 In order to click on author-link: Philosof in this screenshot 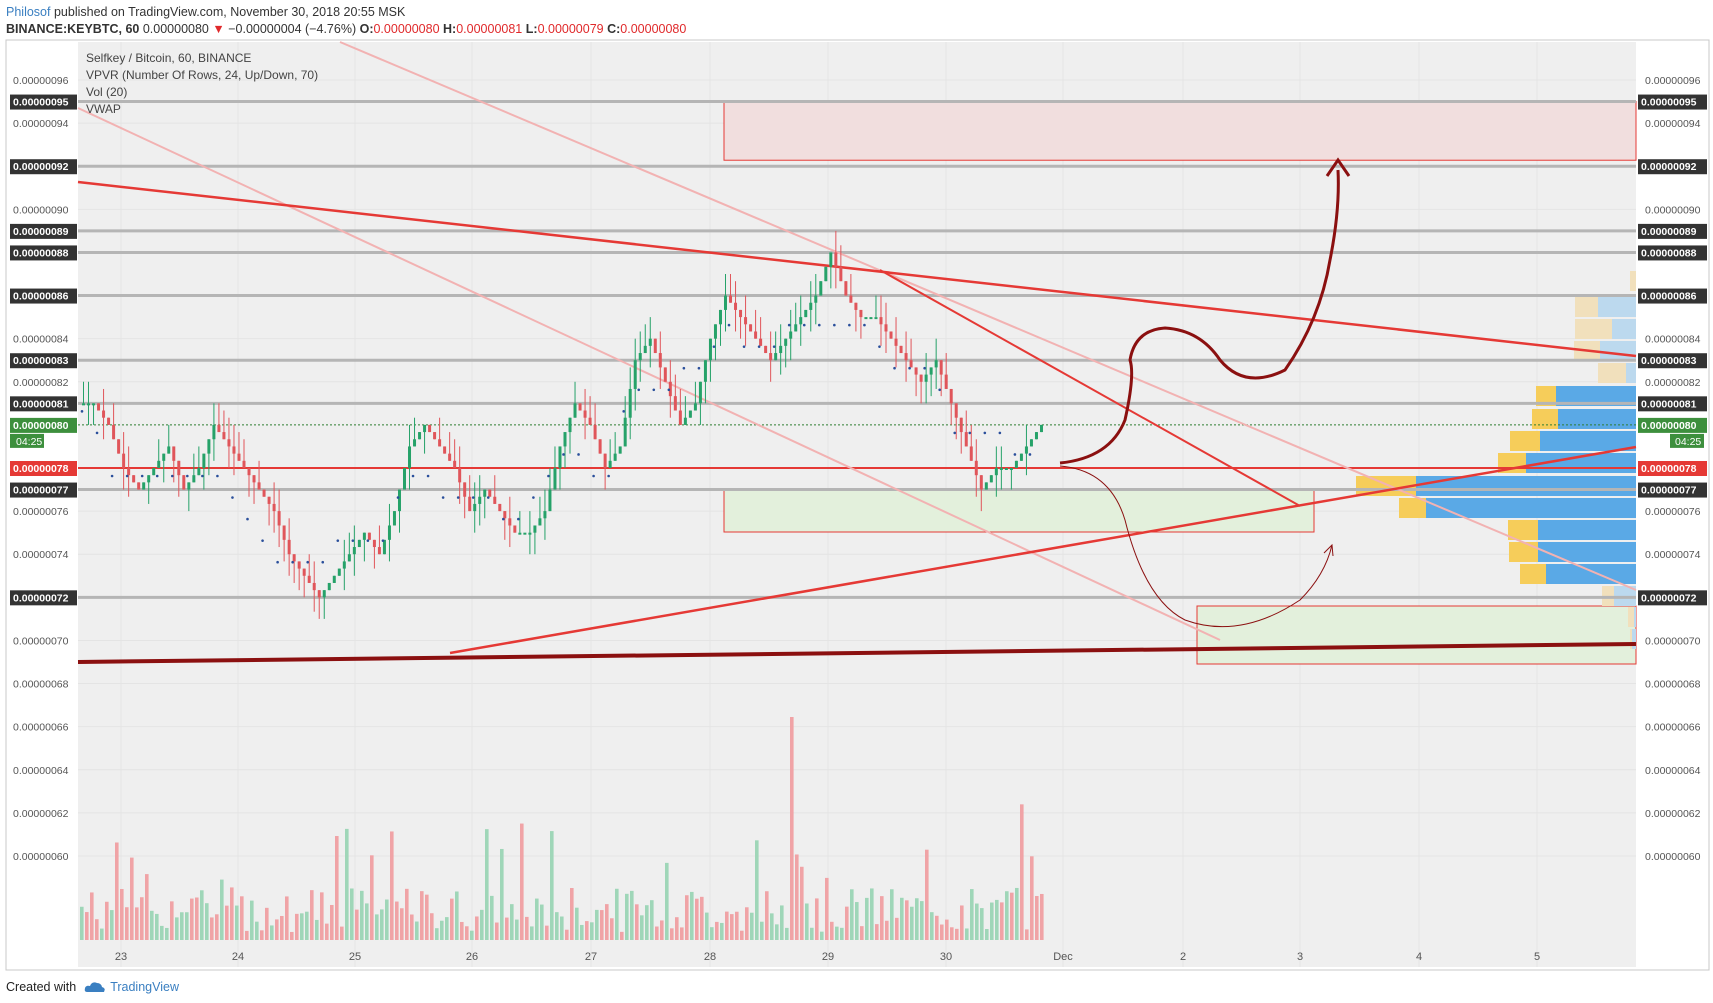, I will do `click(28, 12)`.